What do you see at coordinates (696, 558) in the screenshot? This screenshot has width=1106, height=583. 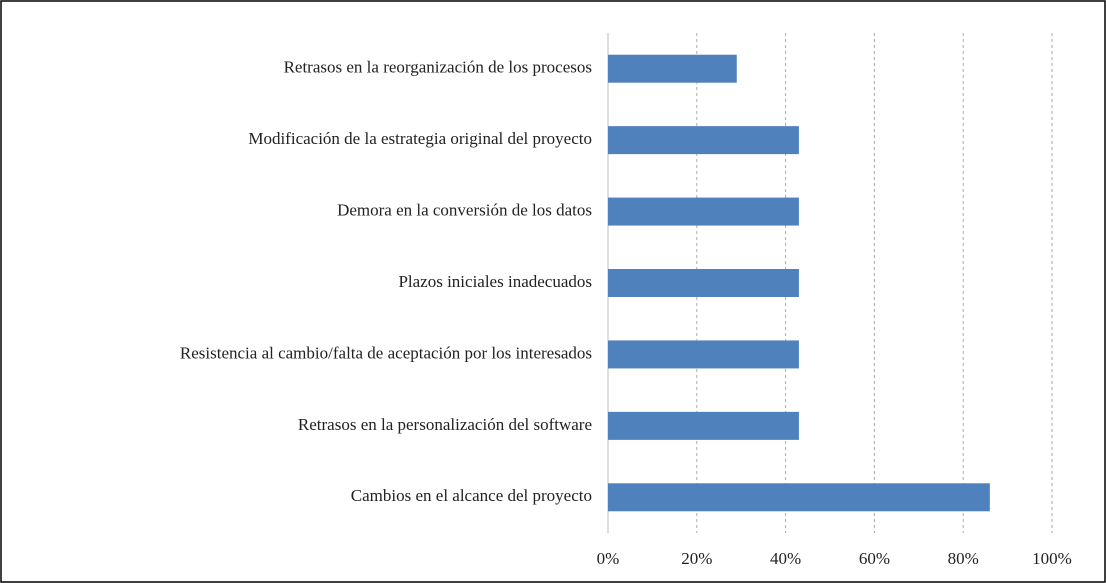 I see `x-tick-label: 20%` at bounding box center [696, 558].